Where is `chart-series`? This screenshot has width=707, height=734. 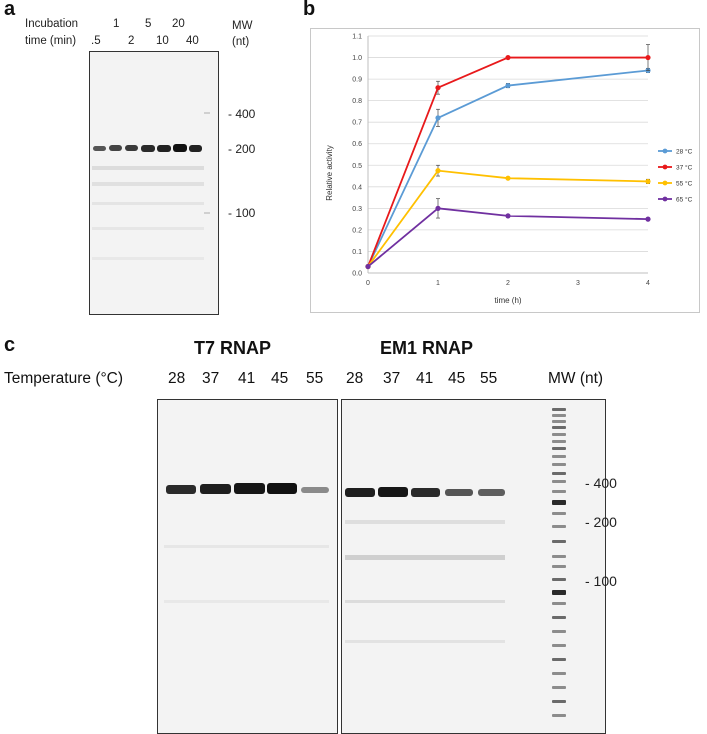 chart-series is located at coordinates (508, 157).